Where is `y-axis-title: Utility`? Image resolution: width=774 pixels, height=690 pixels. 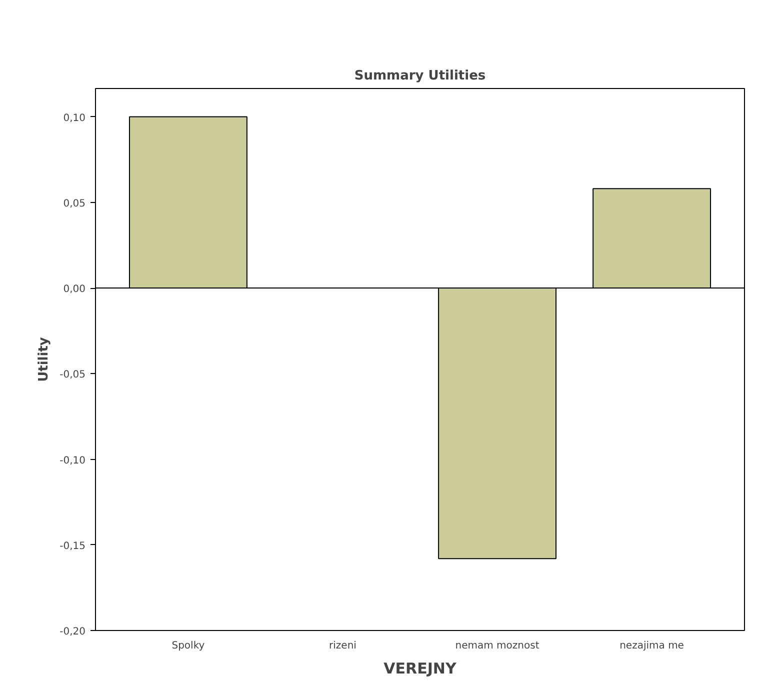
y-axis-title: Utility is located at coordinates (44, 359).